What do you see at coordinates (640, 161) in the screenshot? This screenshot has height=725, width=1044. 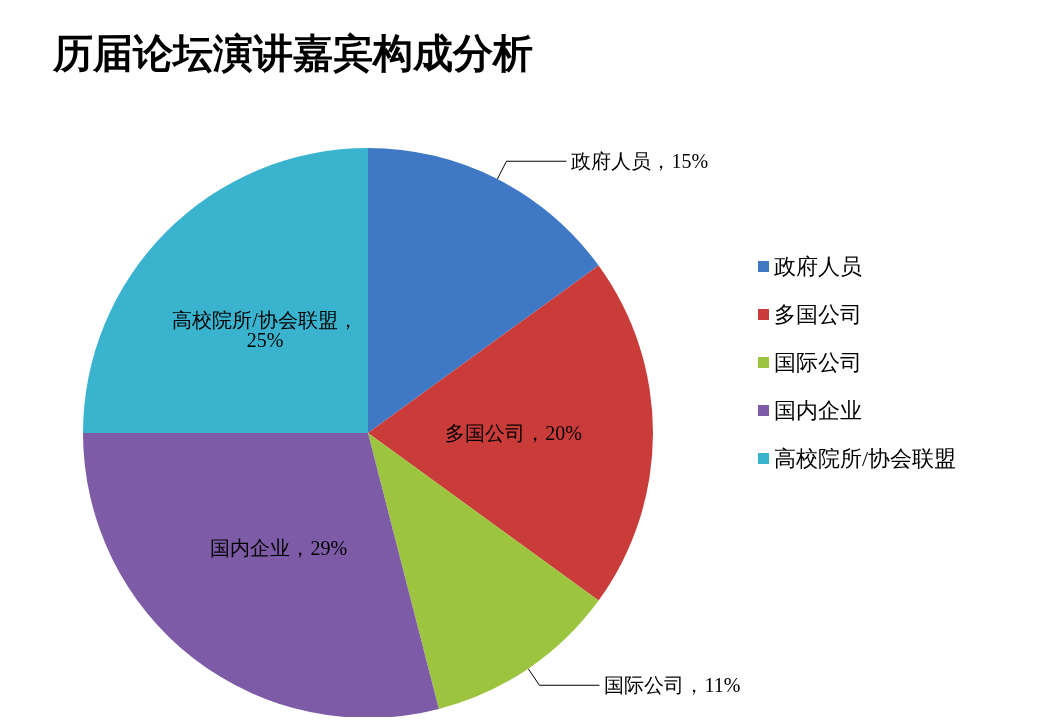 I see `data-label: 政府人员，15%` at bounding box center [640, 161].